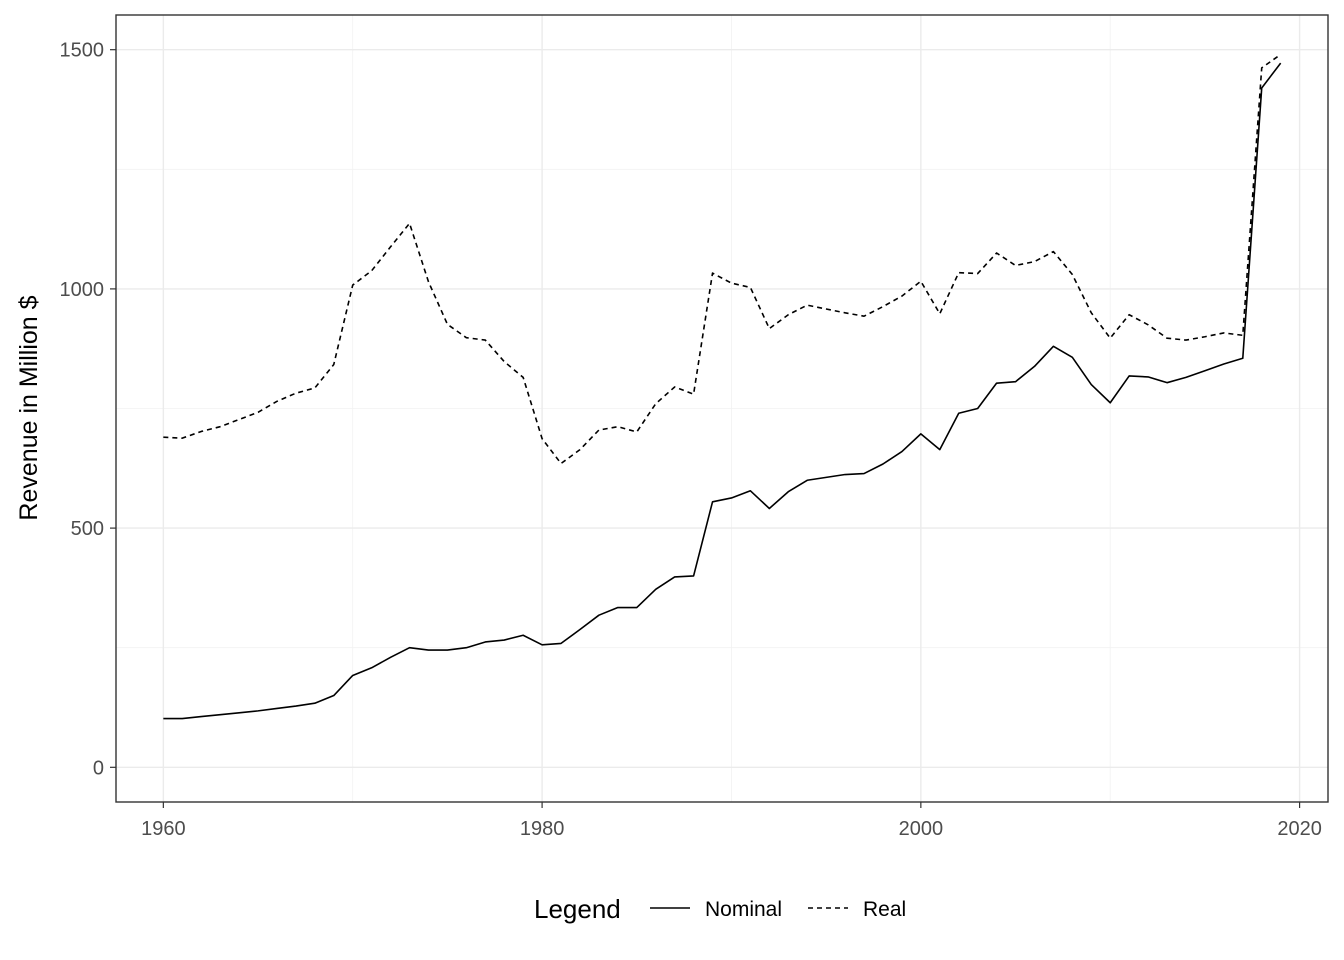 This screenshot has height=960, width=1344. Describe the element at coordinates (87, 529) in the screenshot. I see `y-tick-label: 500` at that location.